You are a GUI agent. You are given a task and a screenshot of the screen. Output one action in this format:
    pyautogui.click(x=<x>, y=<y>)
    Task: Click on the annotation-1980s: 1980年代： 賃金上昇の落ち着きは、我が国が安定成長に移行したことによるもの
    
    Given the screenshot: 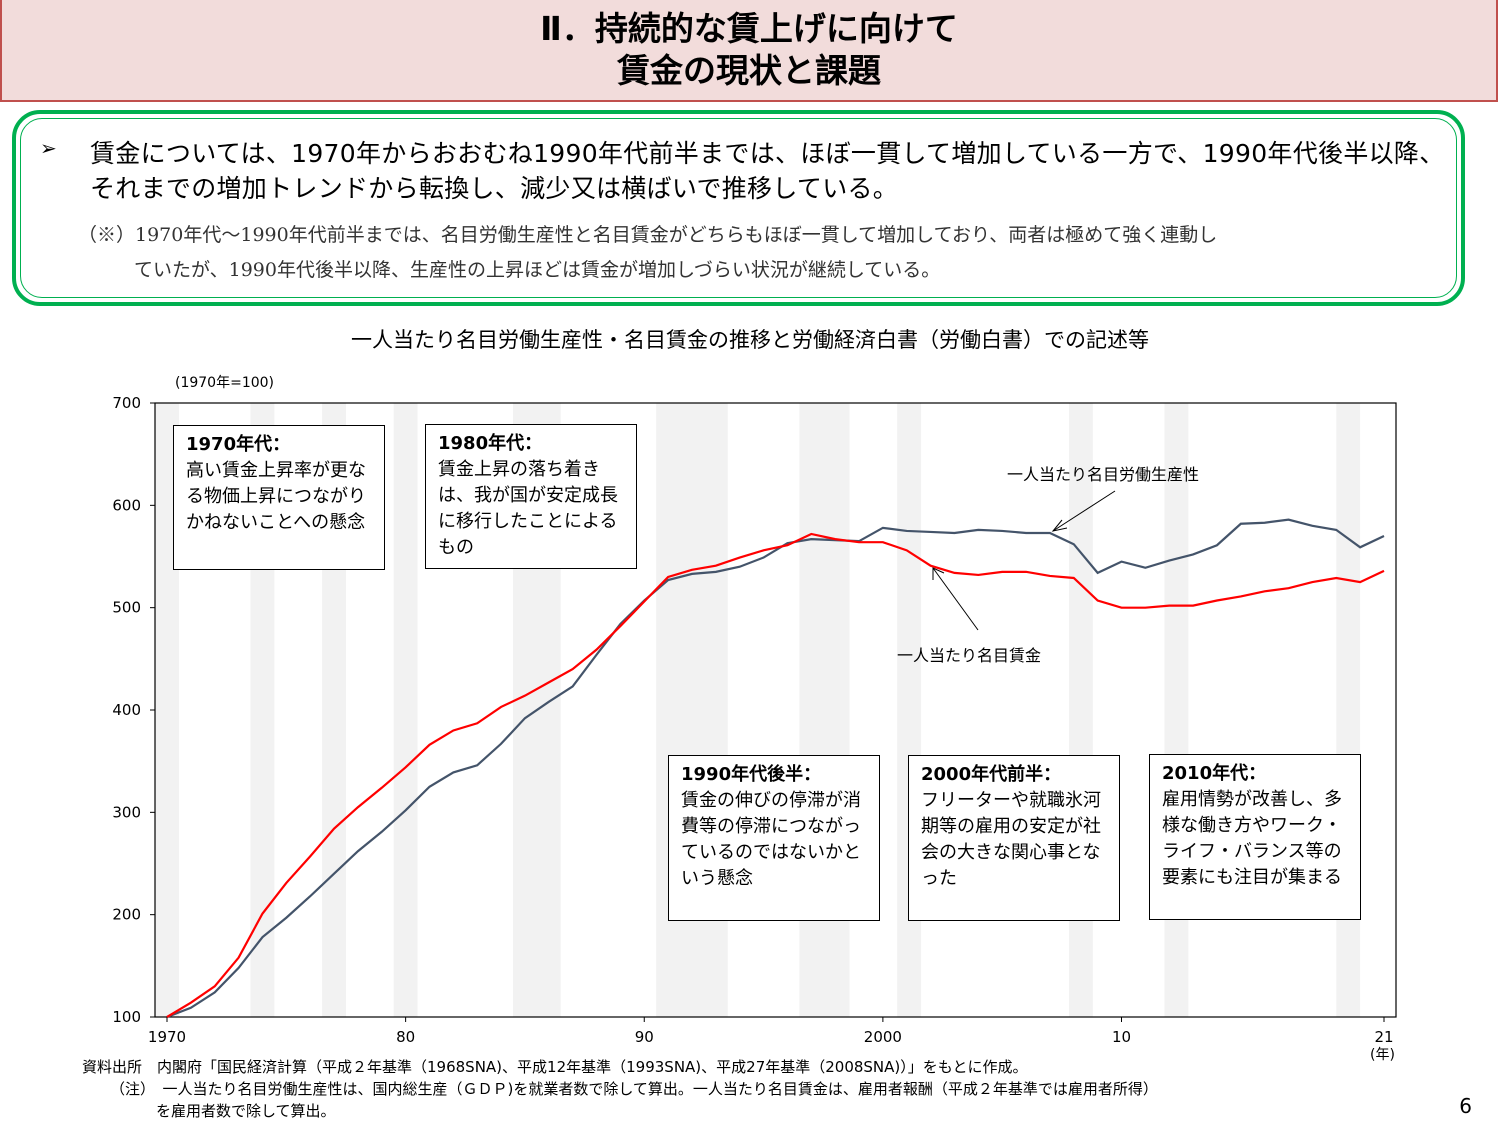 What is the action you would take?
    pyautogui.click(x=531, y=496)
    